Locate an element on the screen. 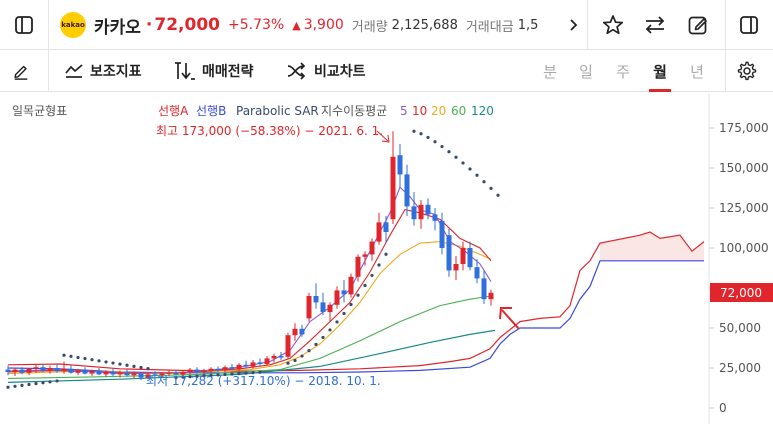  legend-ma5: 5 is located at coordinates (404, 111).